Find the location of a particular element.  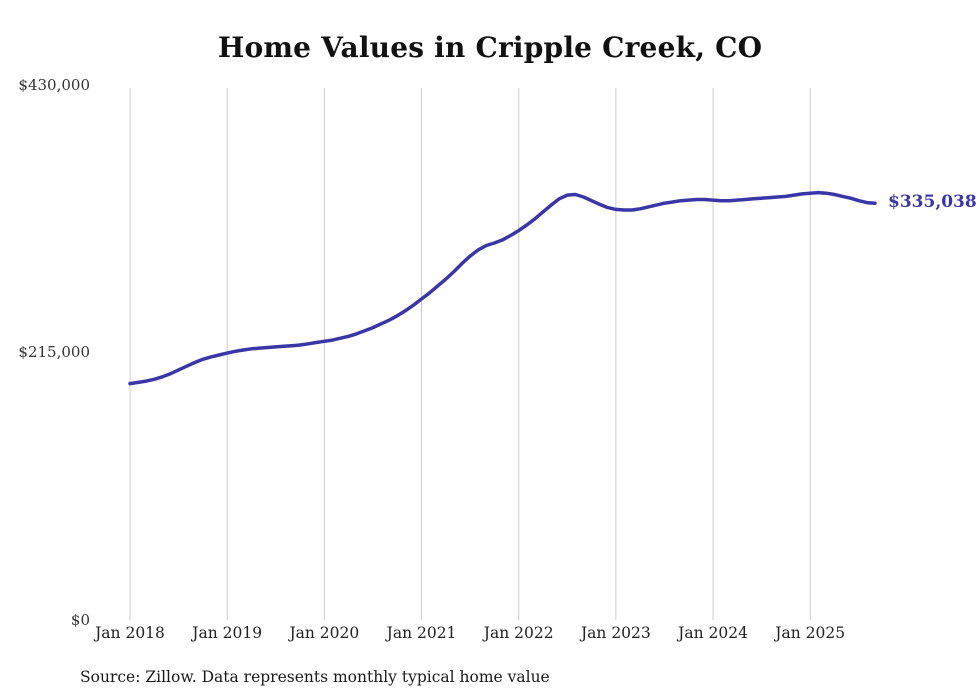

y-axis-tick-label: $0 is located at coordinates (80, 620).